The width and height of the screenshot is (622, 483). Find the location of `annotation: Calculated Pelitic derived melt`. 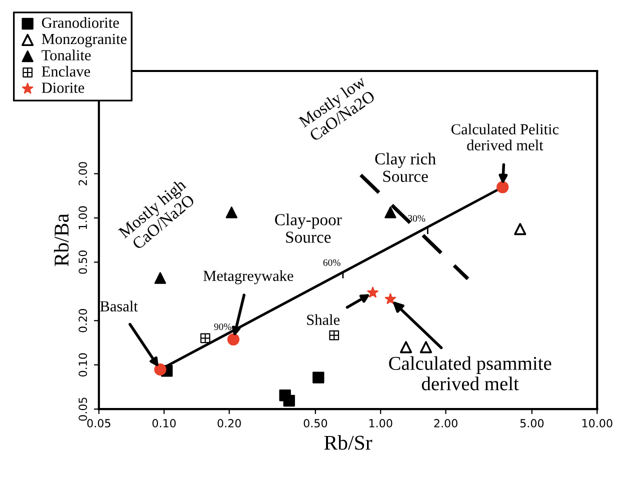

annotation: Calculated Pelitic derived melt is located at coordinates (505, 137).